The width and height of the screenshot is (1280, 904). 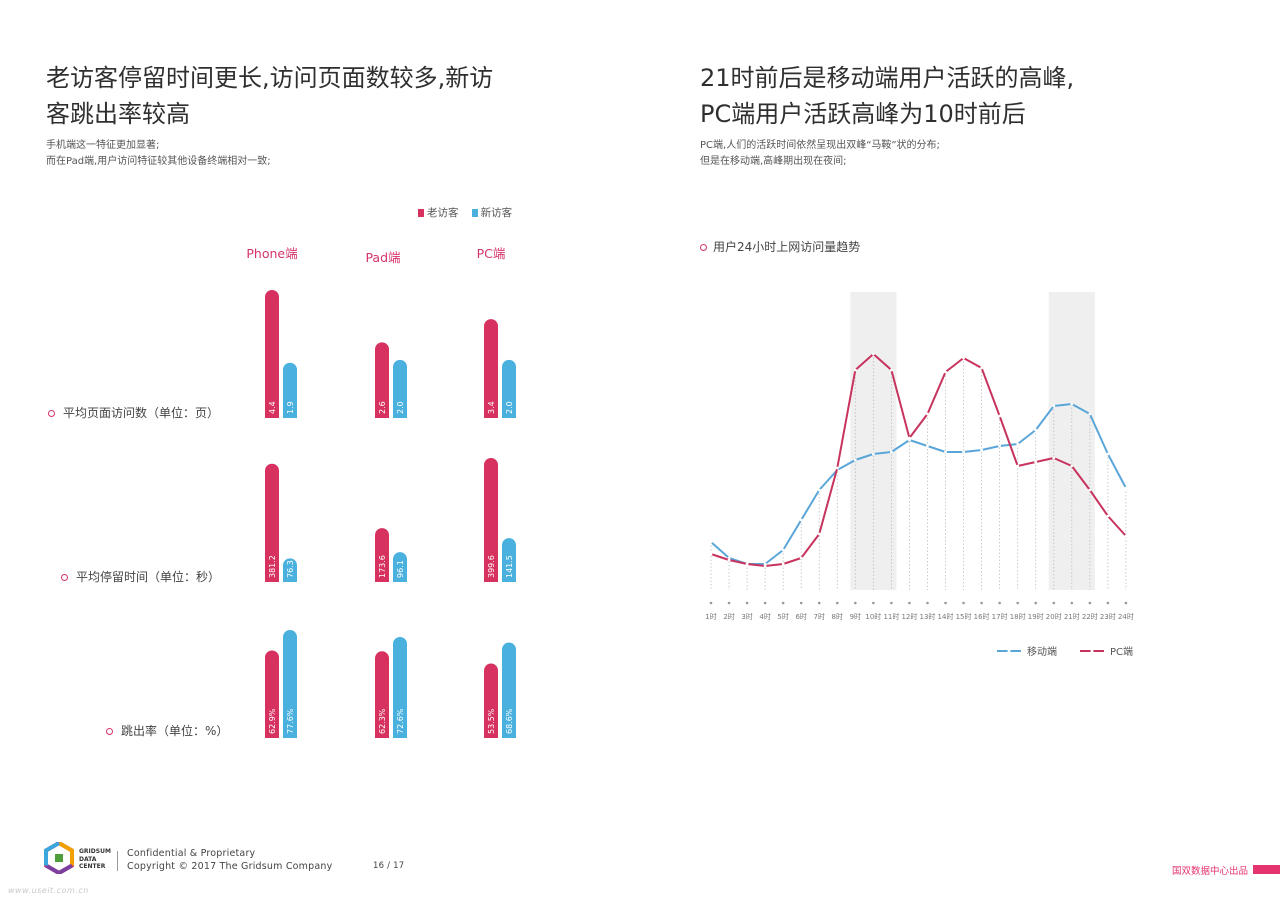 I want to click on right-title-line1: 21时前后是移动端用户活跃的高峰,, so click(x=887, y=78).